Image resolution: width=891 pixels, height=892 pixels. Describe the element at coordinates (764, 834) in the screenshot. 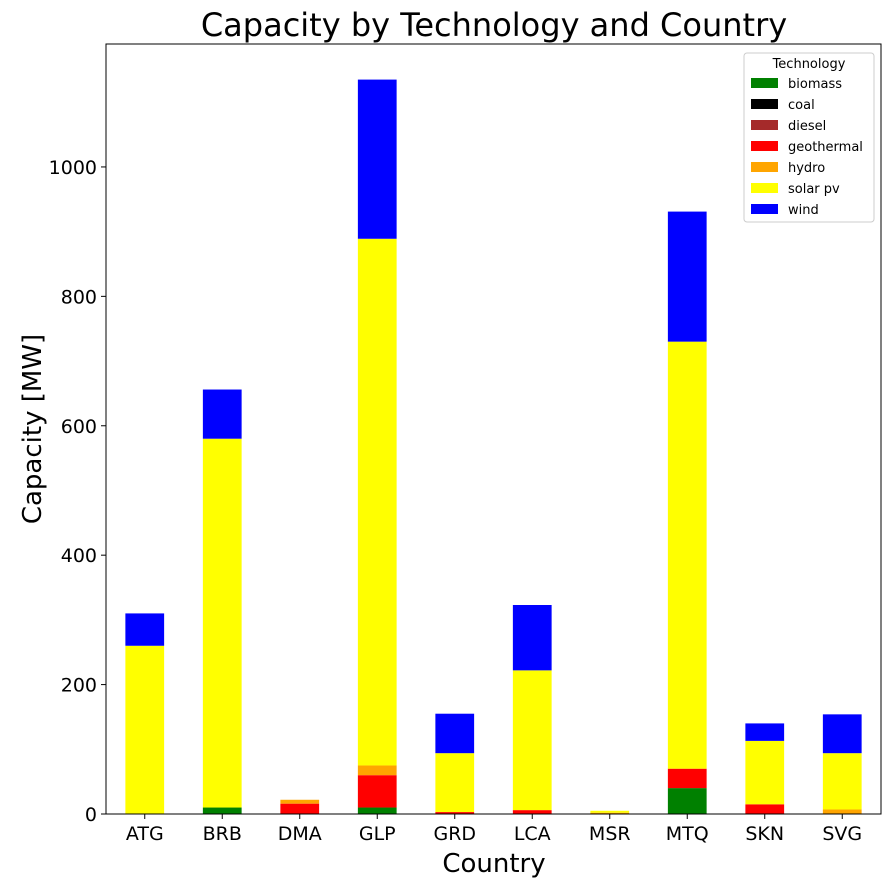

I see `x-tick-label: SKN` at that location.